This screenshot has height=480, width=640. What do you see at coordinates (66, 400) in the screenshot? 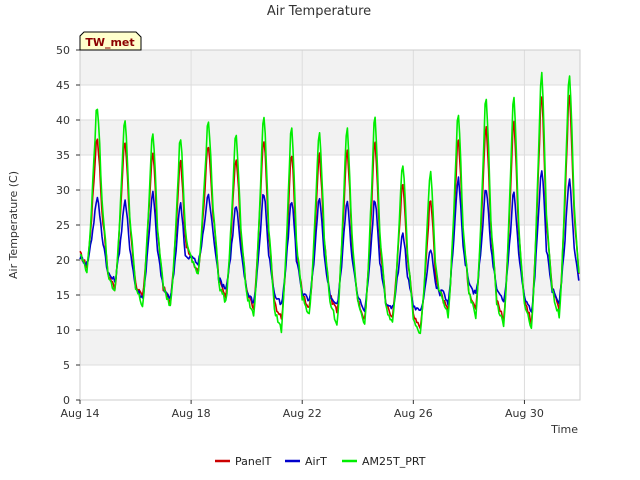
I see `y-tick-label: 0` at bounding box center [66, 400].